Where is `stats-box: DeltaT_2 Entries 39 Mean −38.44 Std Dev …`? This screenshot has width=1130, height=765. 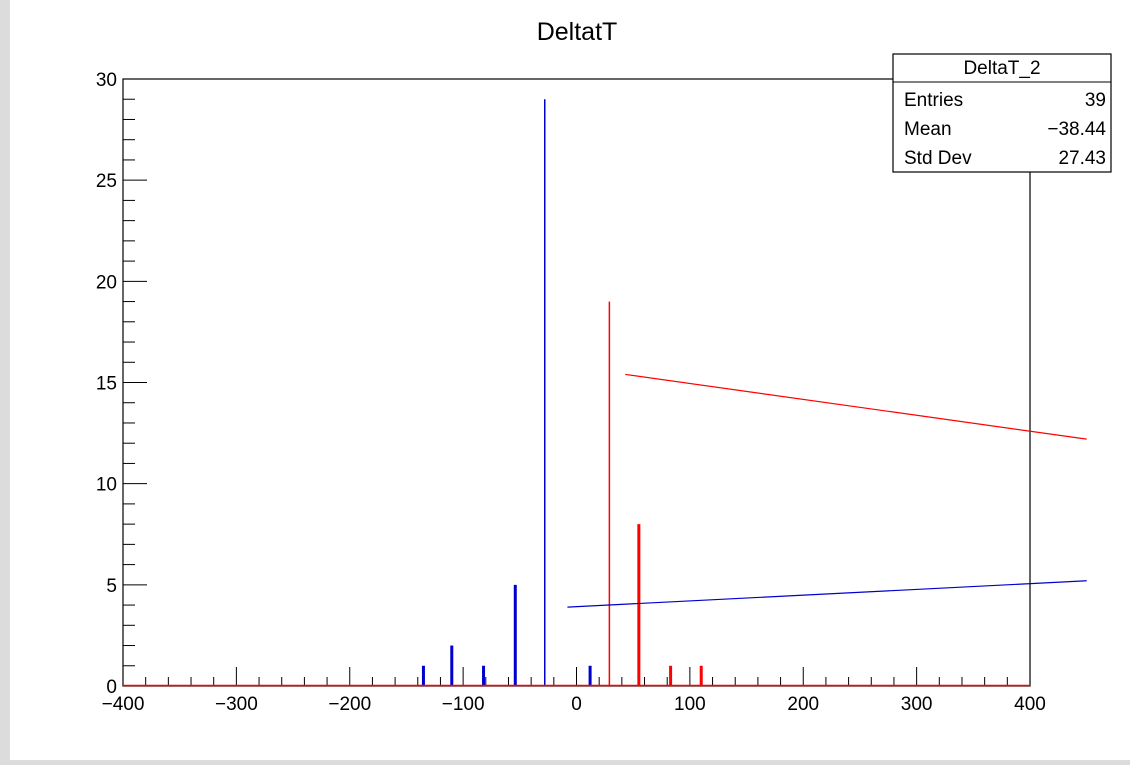
stats-box: DeltaT_2 Entries 39 Mean −38.44 Std Dev … is located at coordinates (1002, 113).